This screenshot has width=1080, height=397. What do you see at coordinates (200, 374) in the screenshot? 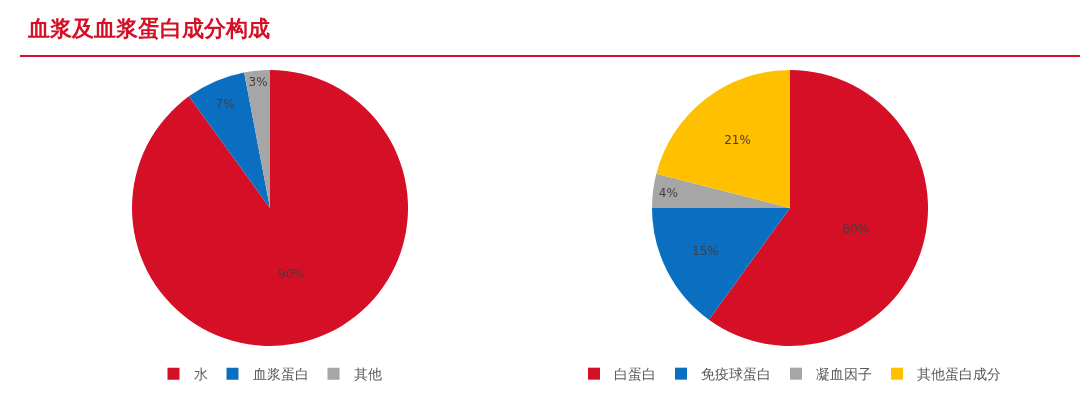
I see `legend-label: 水` at bounding box center [200, 374].